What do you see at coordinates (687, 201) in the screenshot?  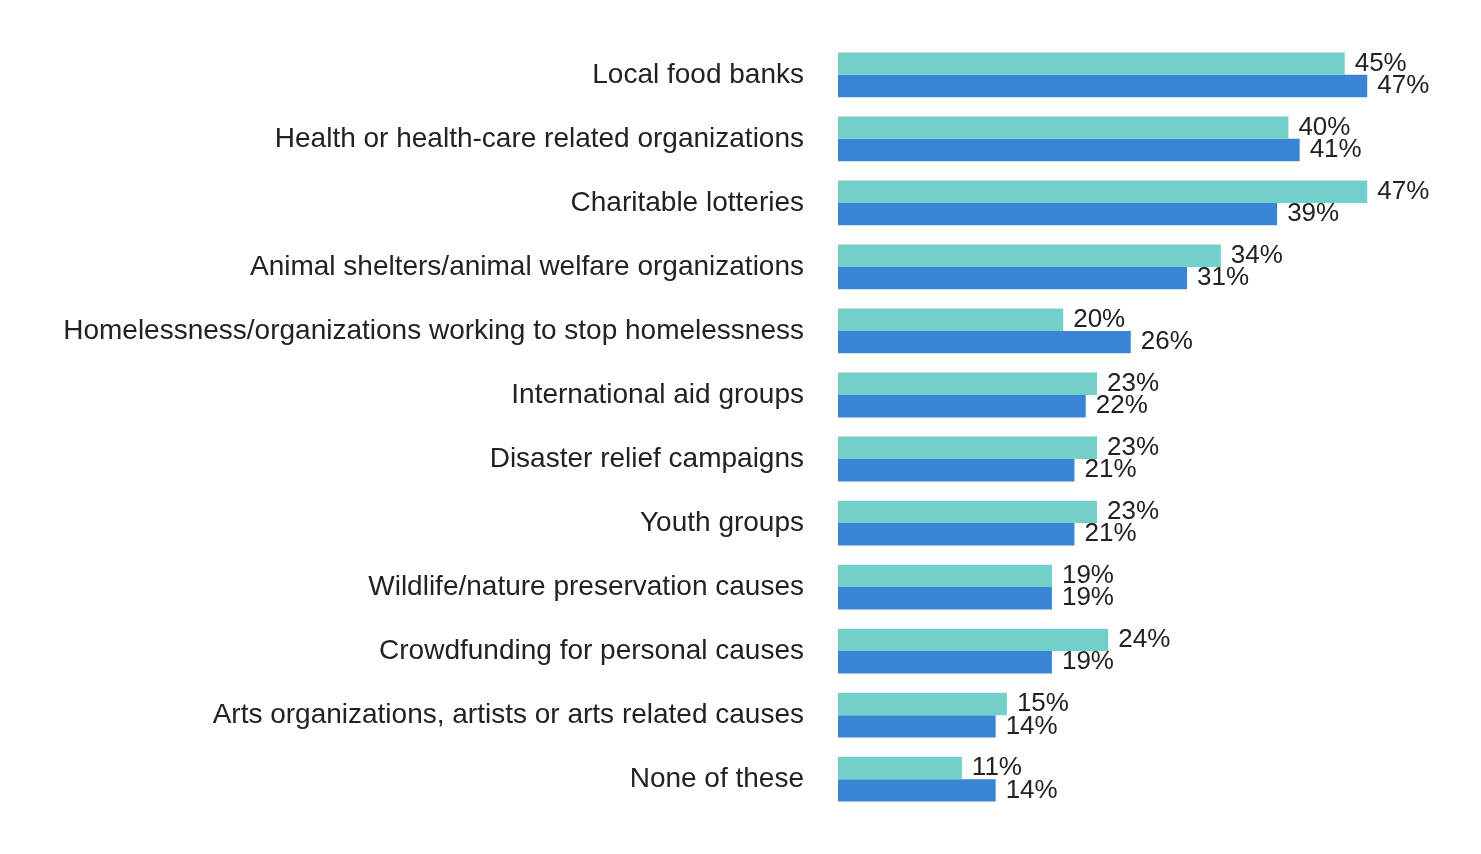 I see `y-tick-label: Charitable lotteries` at bounding box center [687, 201].